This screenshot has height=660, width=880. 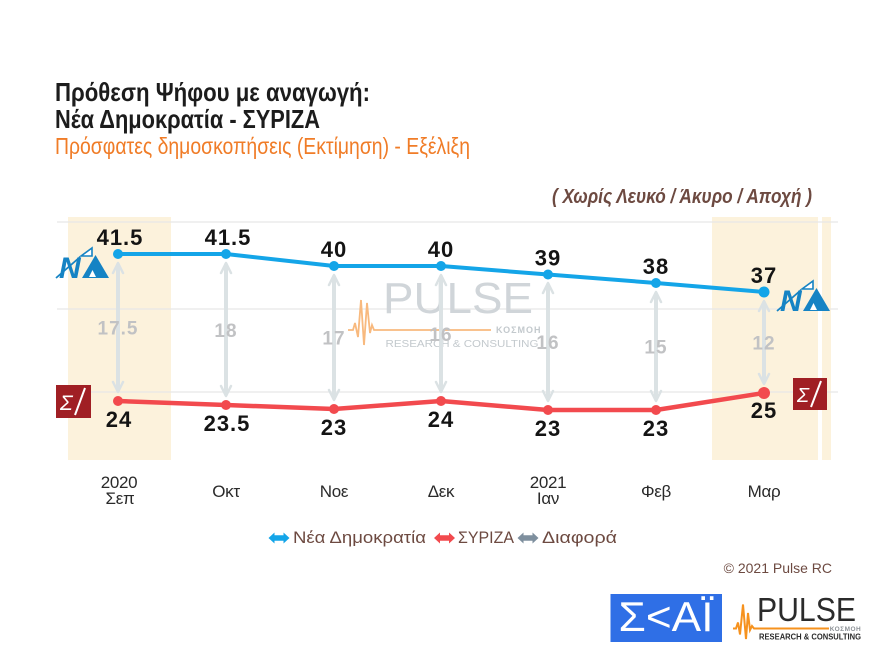 I want to click on svg-text: Οκτ, so click(x=226, y=491).